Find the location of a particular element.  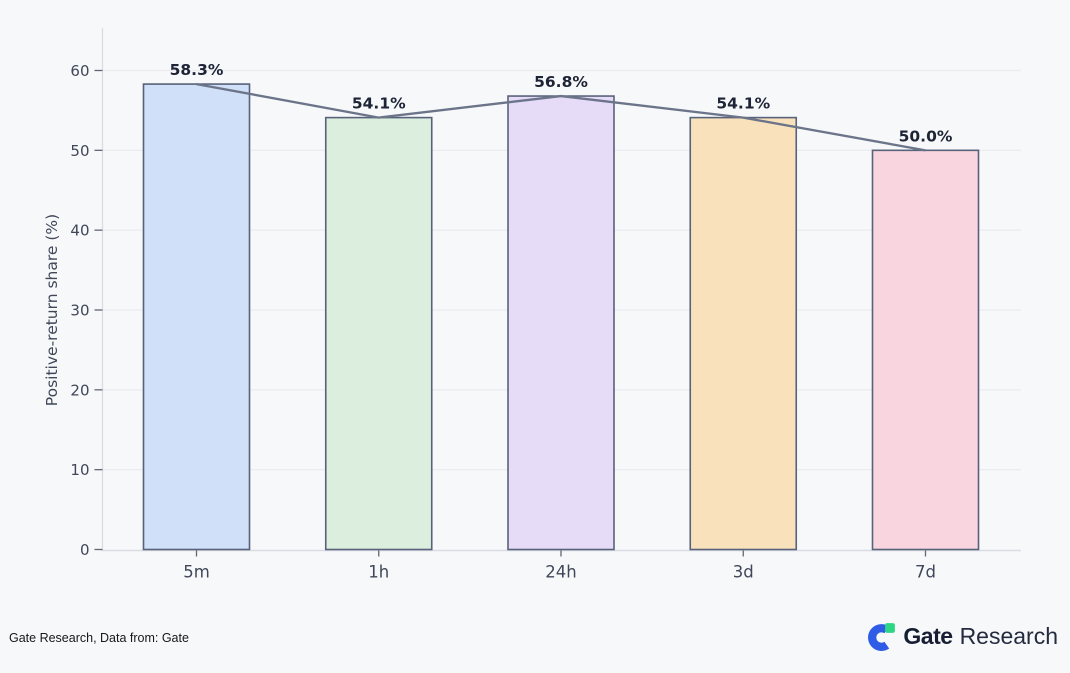

gate-research-logo: Gate Research is located at coordinates (962, 636).